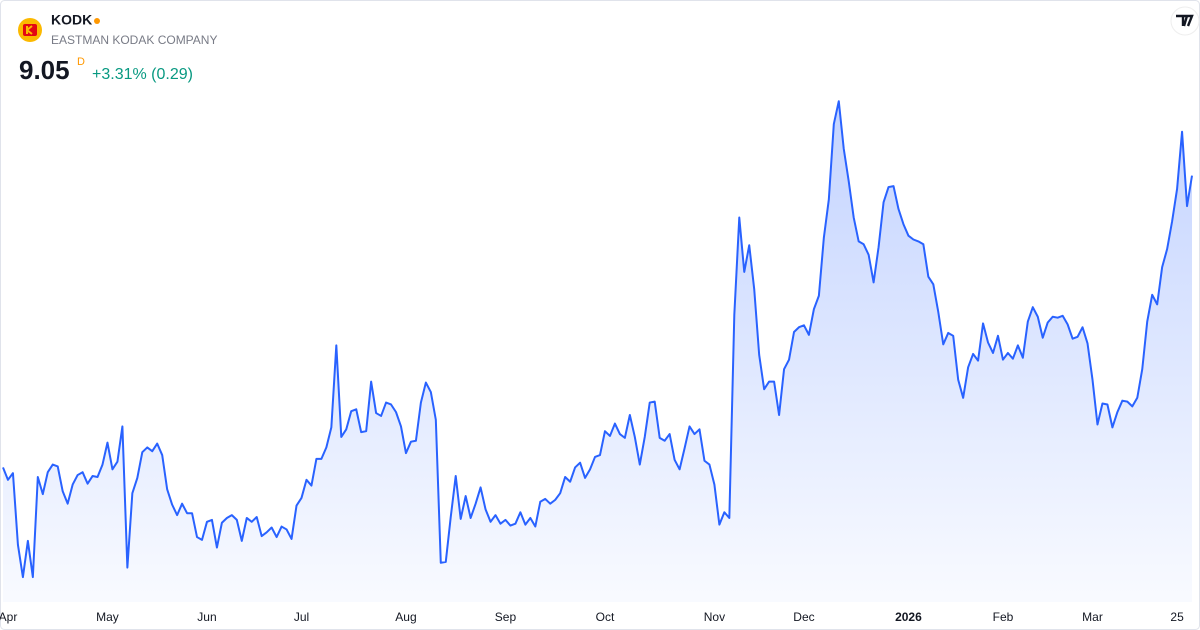  What do you see at coordinates (714, 617) in the screenshot?
I see `x-tick-label: Nov` at bounding box center [714, 617].